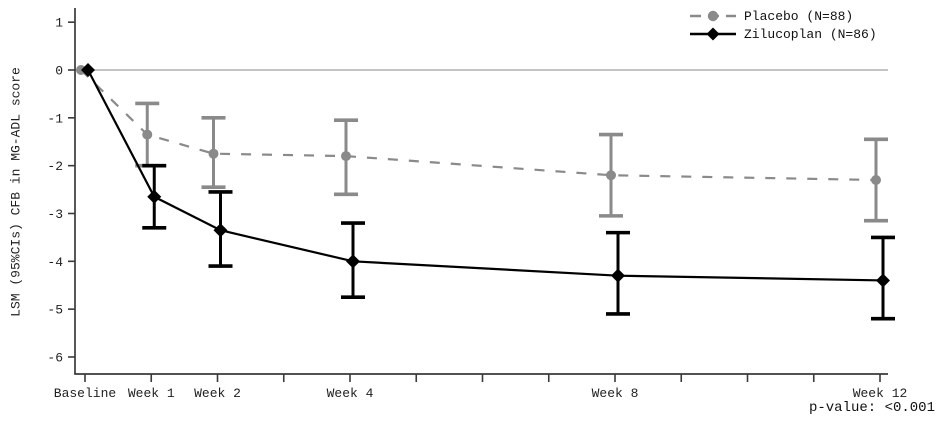 This screenshot has height=429, width=941. I want to click on legend-item-zilucoplan: Zilucoplan (N=86), so click(783, 34).